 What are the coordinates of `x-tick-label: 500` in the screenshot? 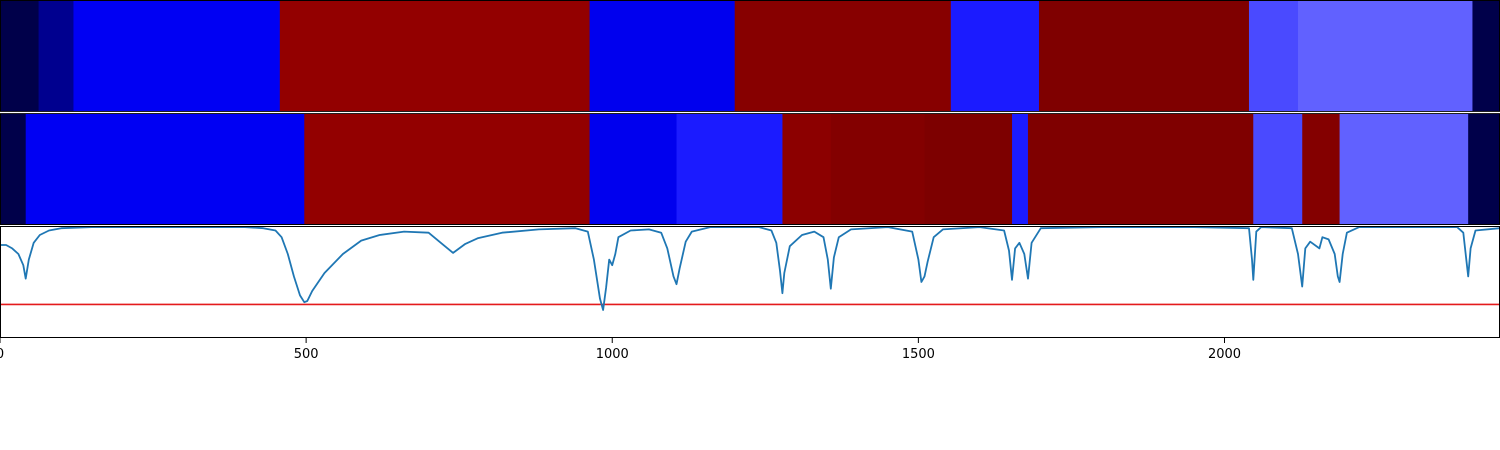 It's located at (306, 354).